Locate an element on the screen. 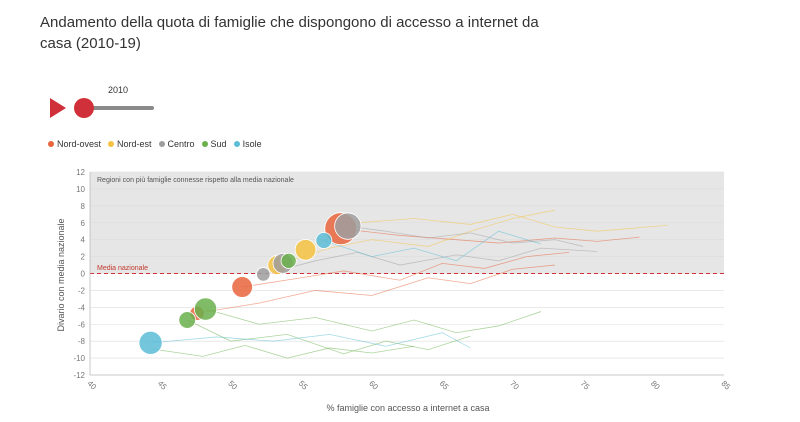 This screenshot has height=422, width=800. x-tick-label: 75 is located at coordinates (585, 385).